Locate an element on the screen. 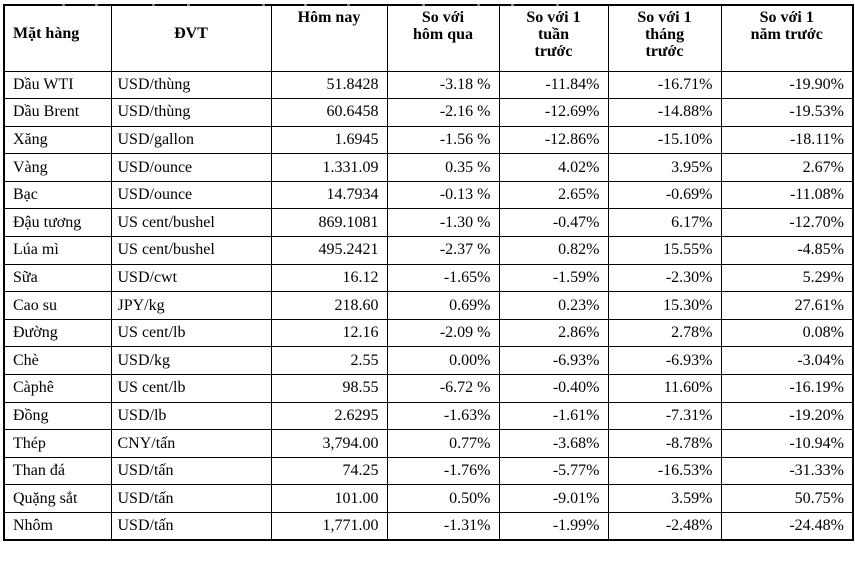  cell-vs-year: -10.94% is located at coordinates (787, 443).